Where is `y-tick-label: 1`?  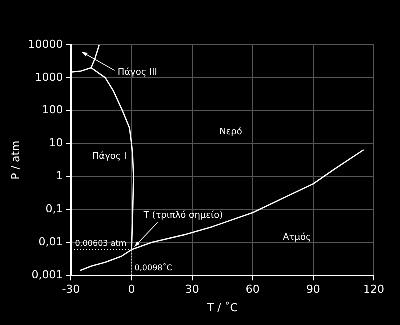 y-tick-label: 1 is located at coordinates (60, 176).